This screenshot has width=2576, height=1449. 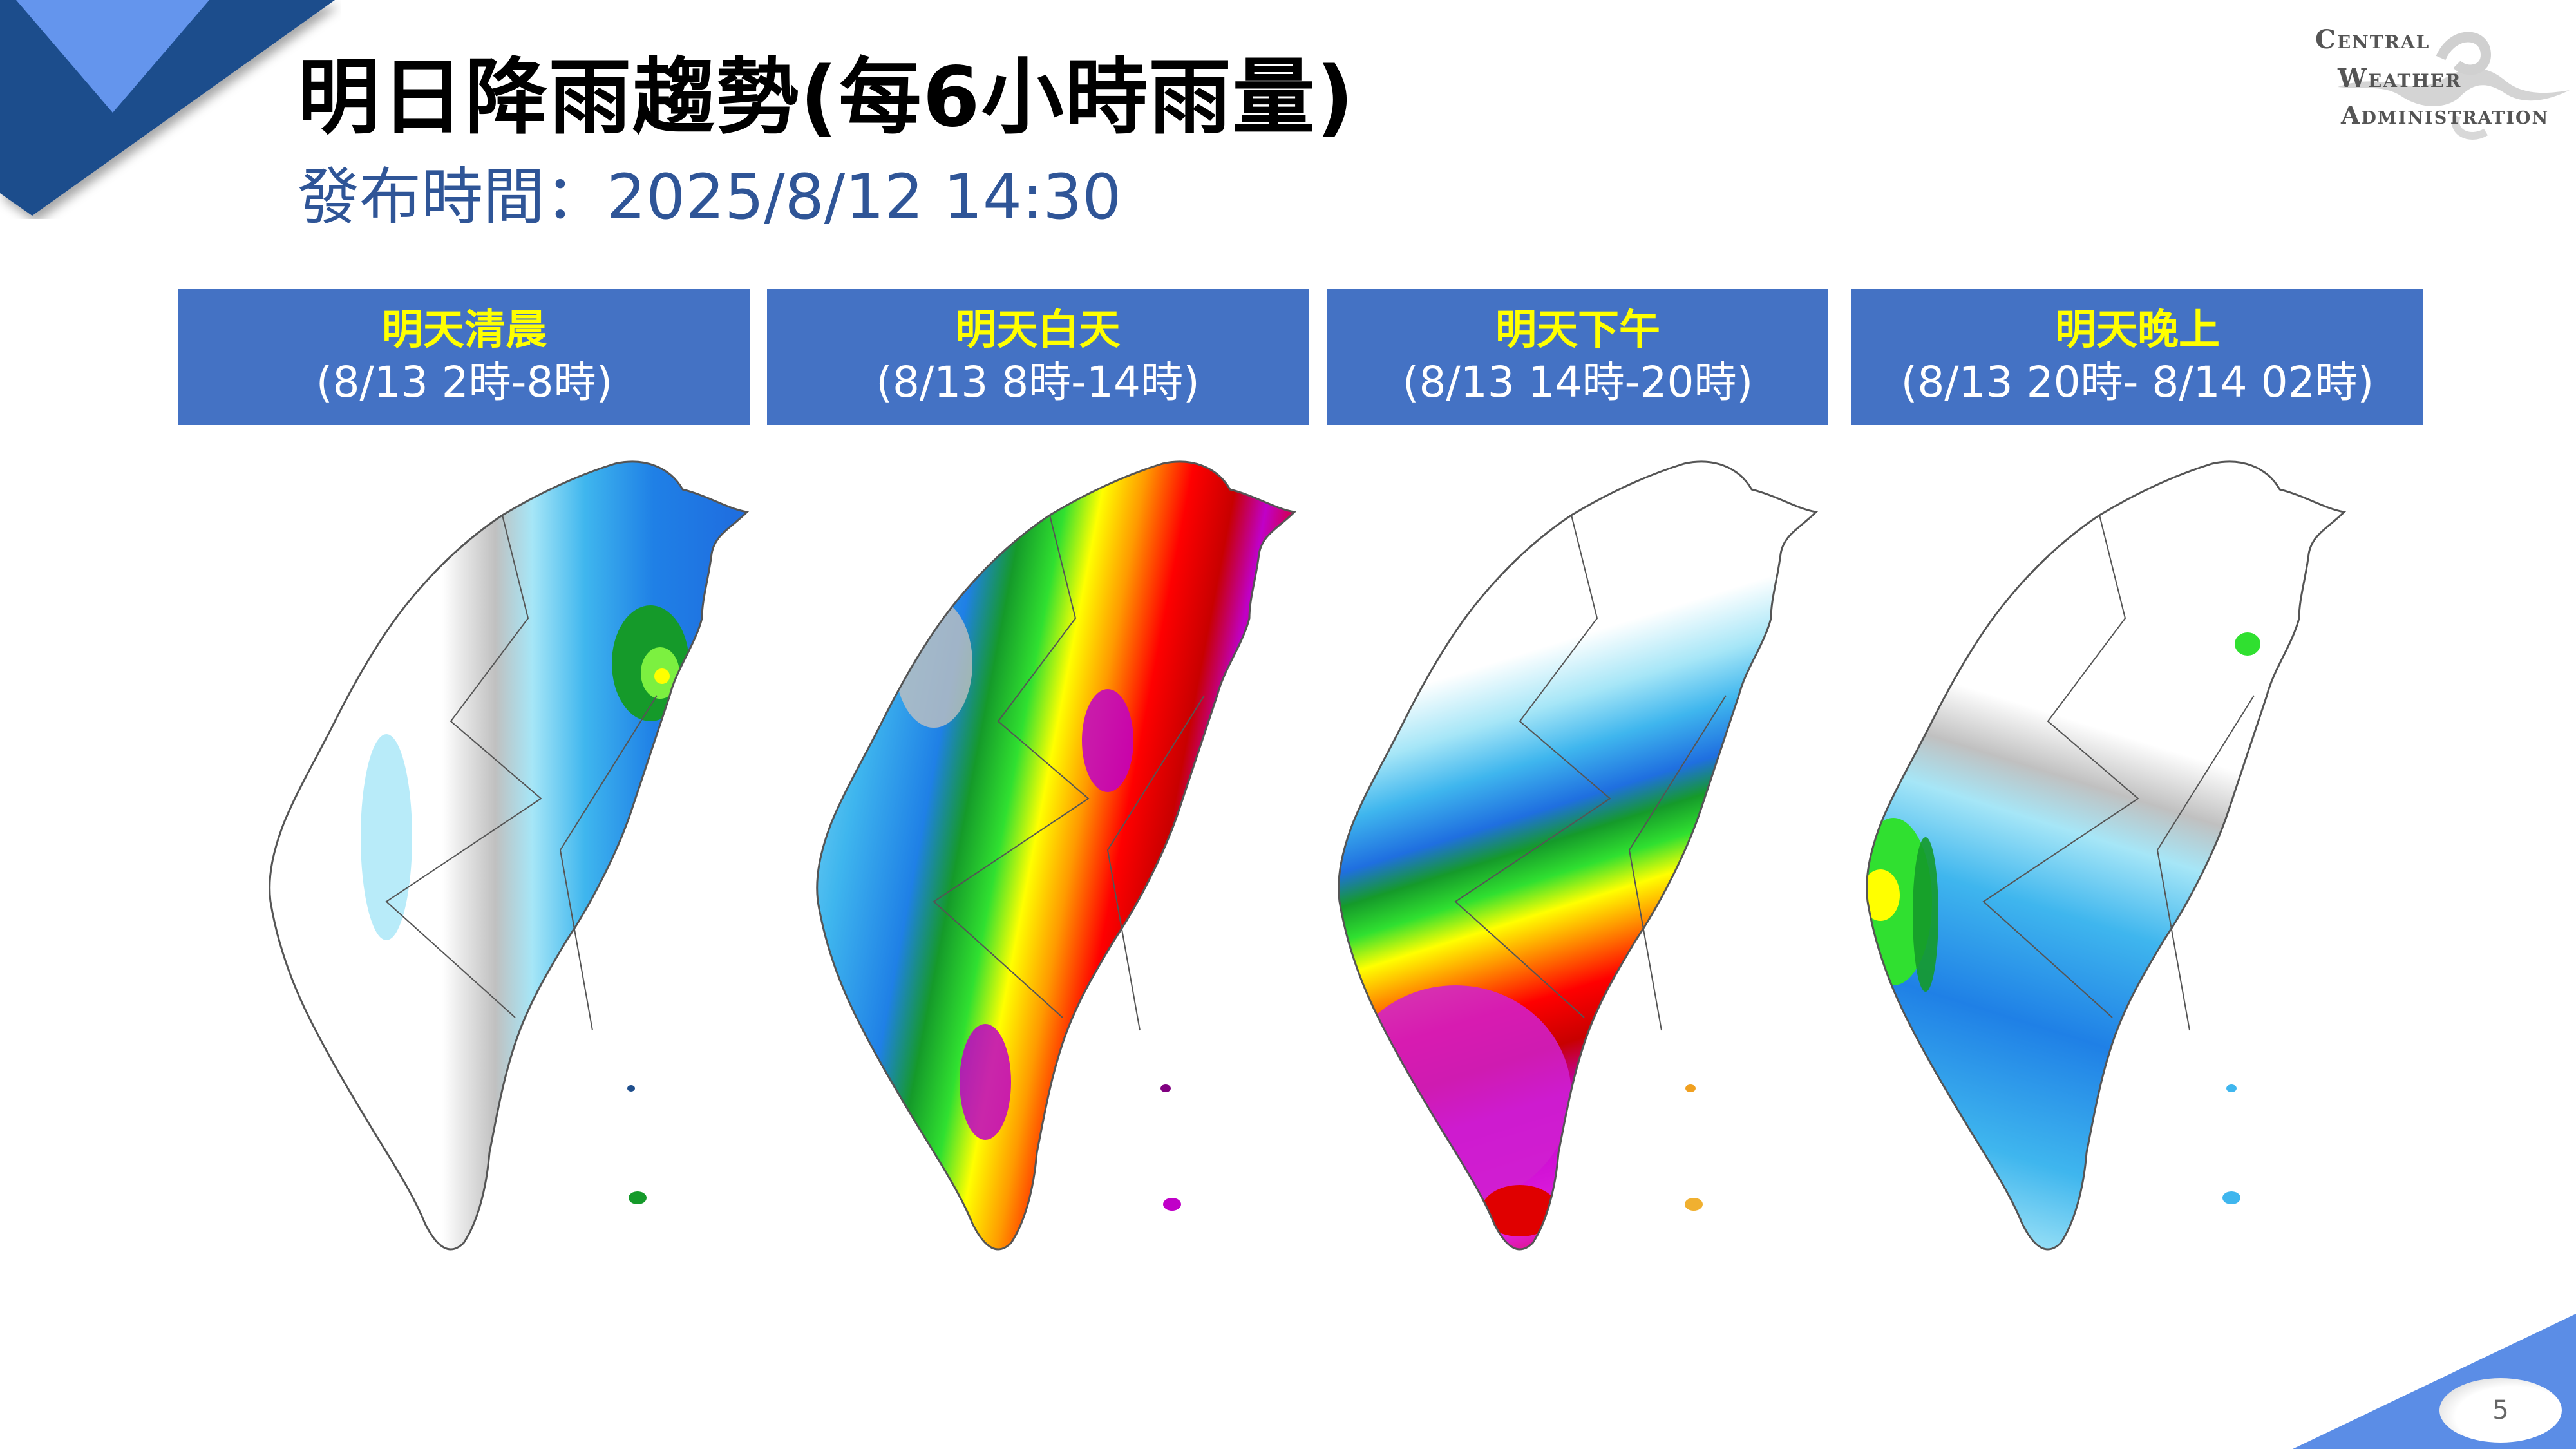 I want to click on logo-line-3: Administration, so click(x=2445, y=115).